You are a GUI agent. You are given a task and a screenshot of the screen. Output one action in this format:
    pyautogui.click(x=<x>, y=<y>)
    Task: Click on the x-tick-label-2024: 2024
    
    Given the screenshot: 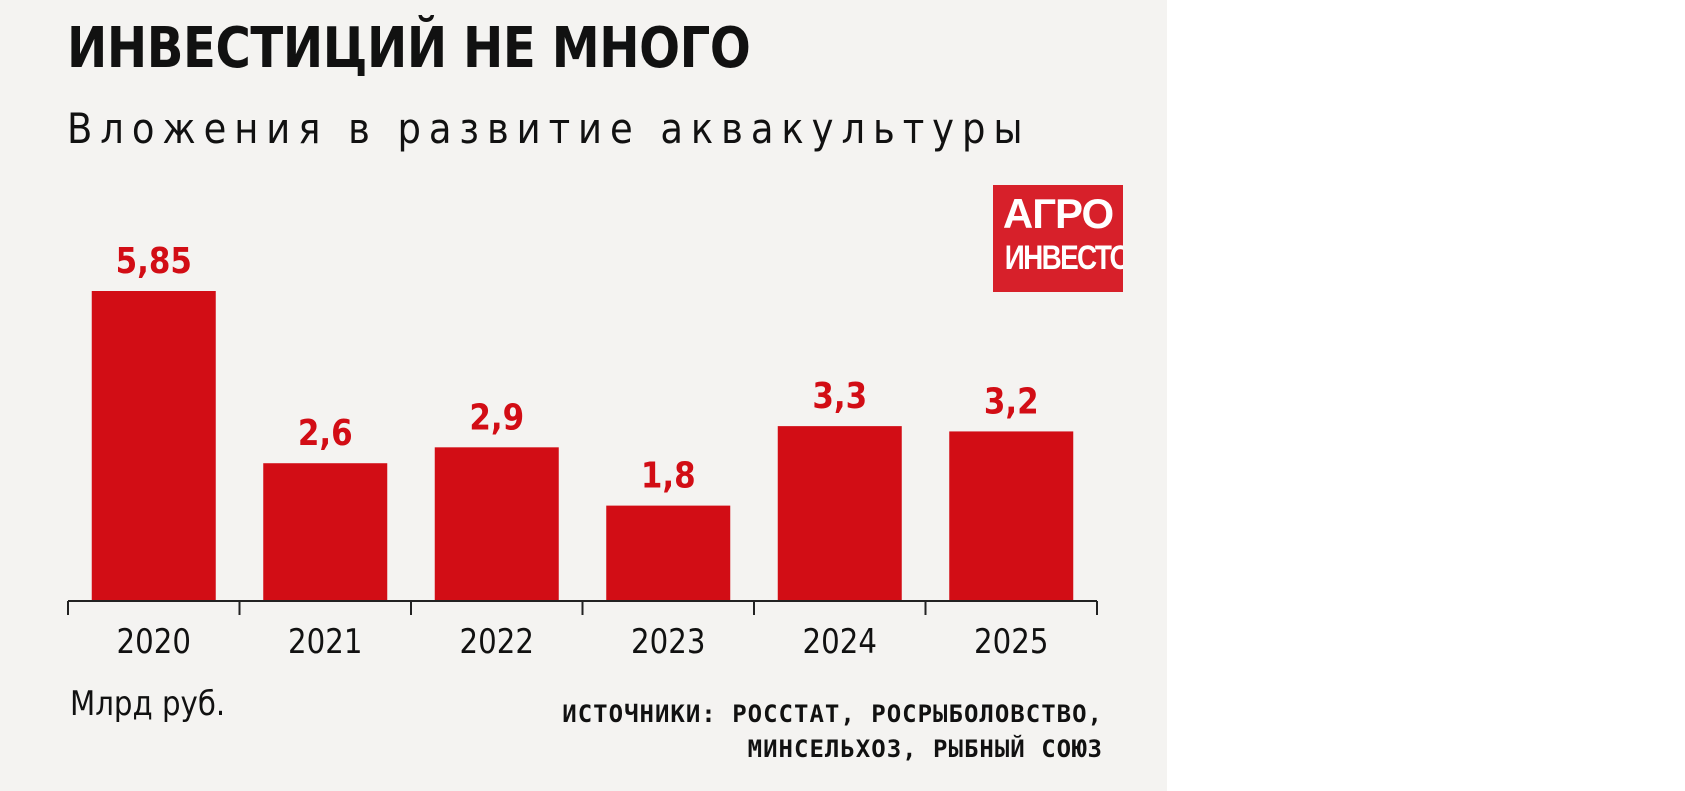 What is the action you would take?
    pyautogui.click(x=840, y=642)
    